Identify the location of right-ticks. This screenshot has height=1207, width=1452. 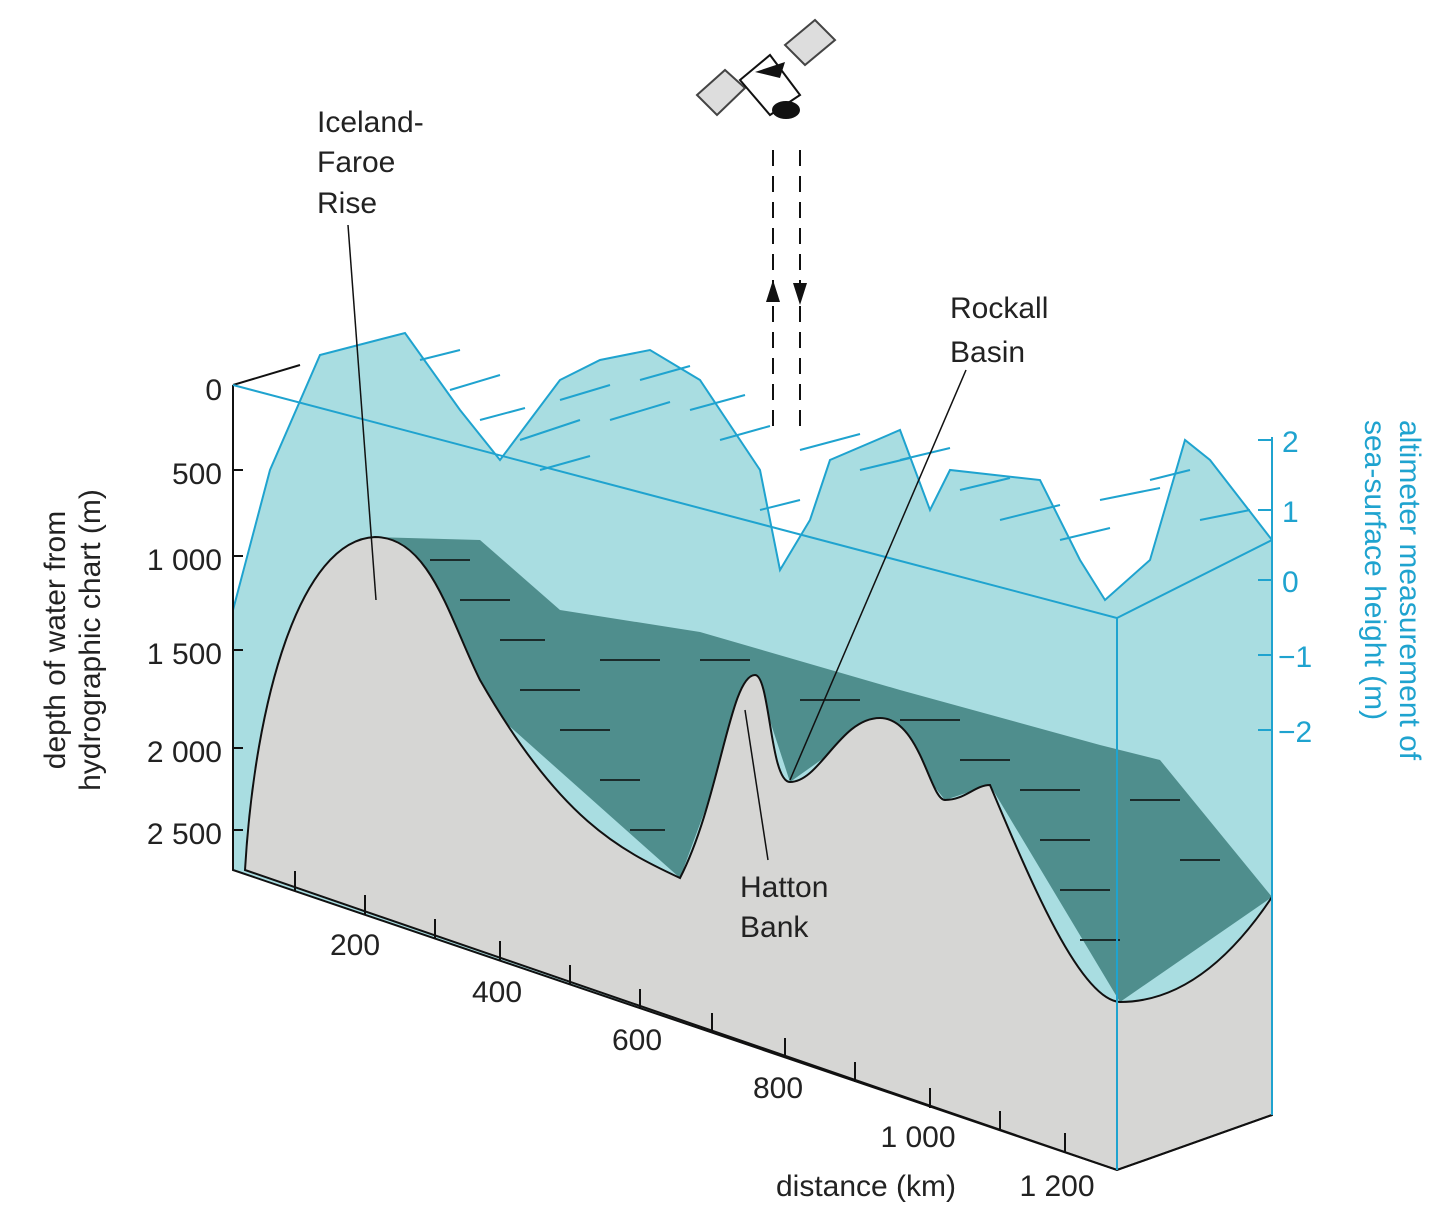
(1265, 585).